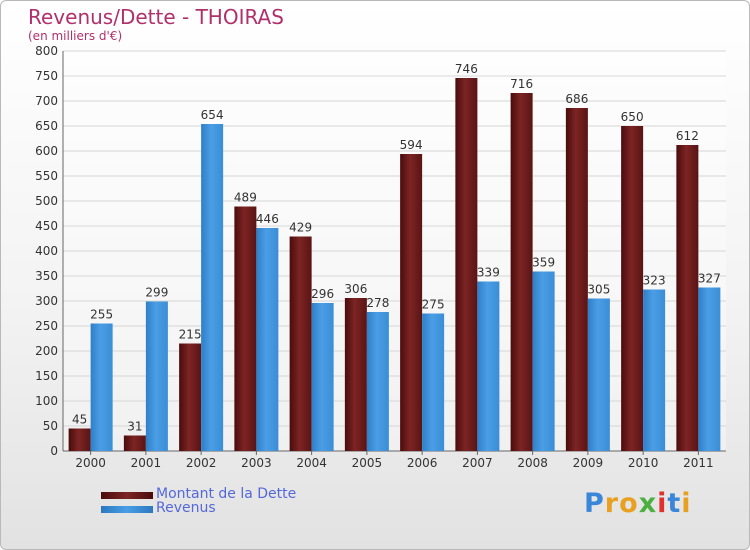  What do you see at coordinates (355, 289) in the screenshot?
I see `data-label-debt: 306` at bounding box center [355, 289].